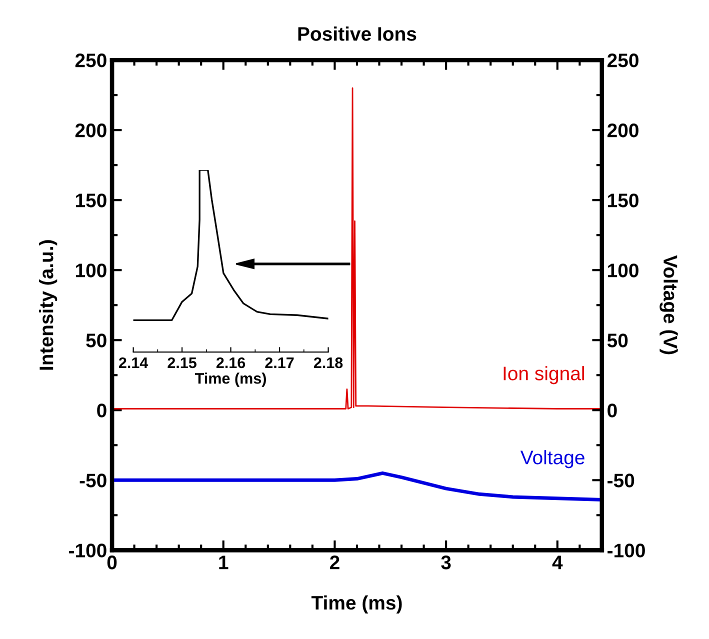 This screenshot has width=709, height=639. What do you see at coordinates (90, 61) in the screenshot?
I see `y-tick-label: 250` at bounding box center [90, 61].